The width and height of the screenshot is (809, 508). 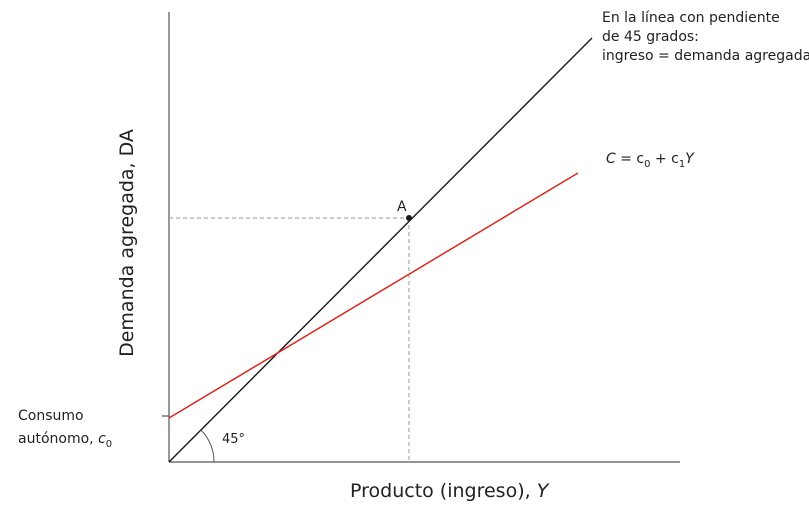 I want to click on eq-sub1: 1, so click(x=682, y=164).